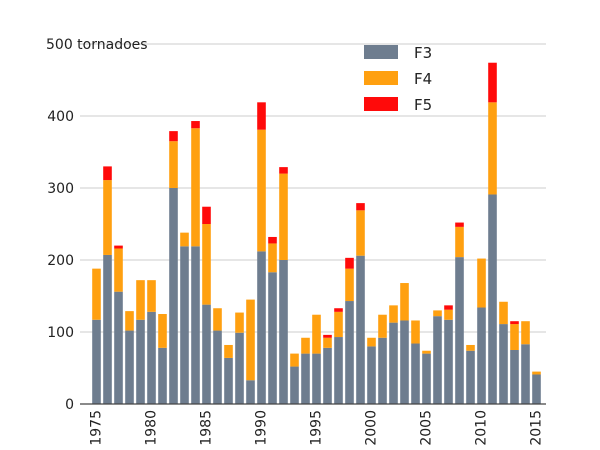 The height and width of the screenshot is (450, 600). Describe the element at coordinates (537, 428) in the screenshot. I see `x-tick-label-2015: 2015` at that location.